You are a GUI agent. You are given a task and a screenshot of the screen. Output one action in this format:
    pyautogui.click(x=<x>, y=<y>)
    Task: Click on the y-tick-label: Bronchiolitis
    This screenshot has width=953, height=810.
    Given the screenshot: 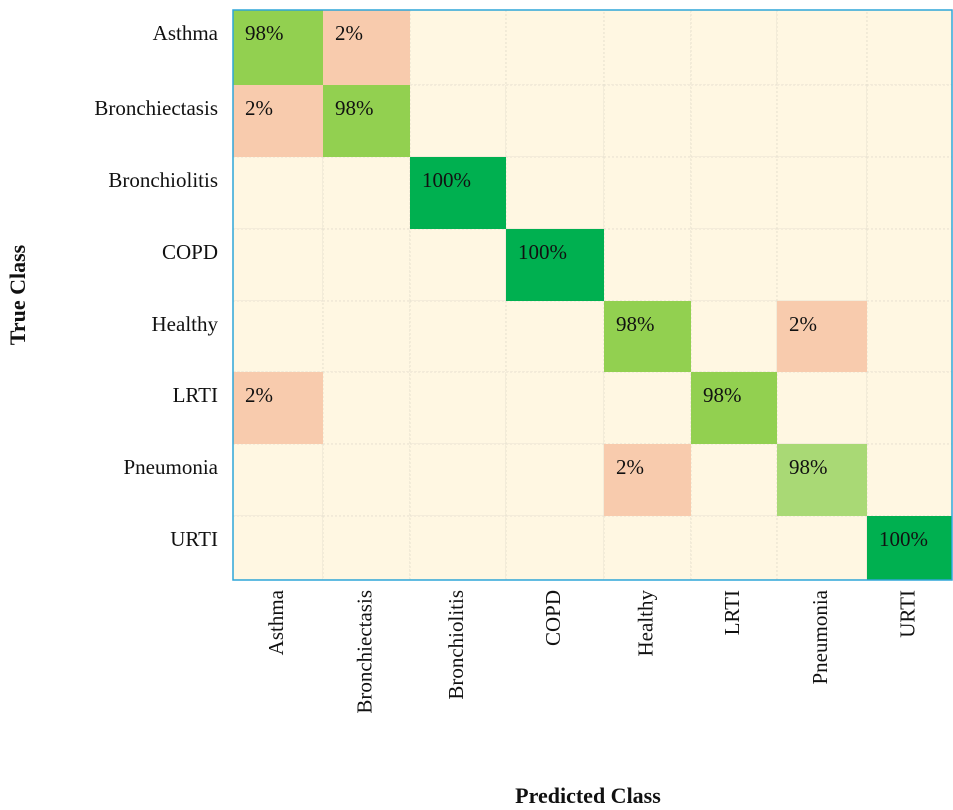 What is the action you would take?
    pyautogui.click(x=163, y=180)
    